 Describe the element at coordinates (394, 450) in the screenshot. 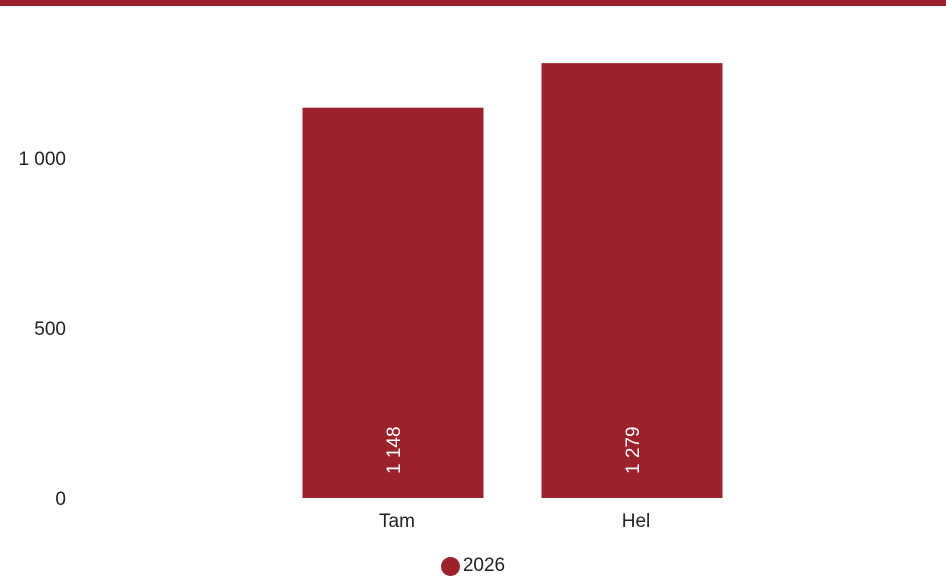

I see `data-label: 1 148` at that location.